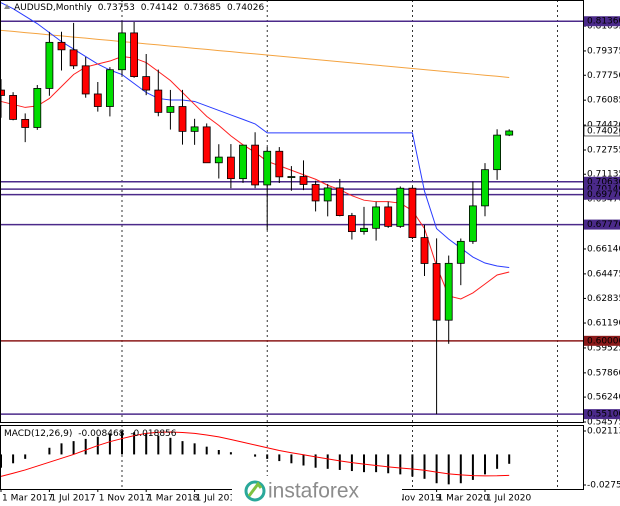 The image size is (620, 506). Describe the element at coordinates (603, 131) in the screenshot. I see `bid-price-label: 0.74026` at that location.